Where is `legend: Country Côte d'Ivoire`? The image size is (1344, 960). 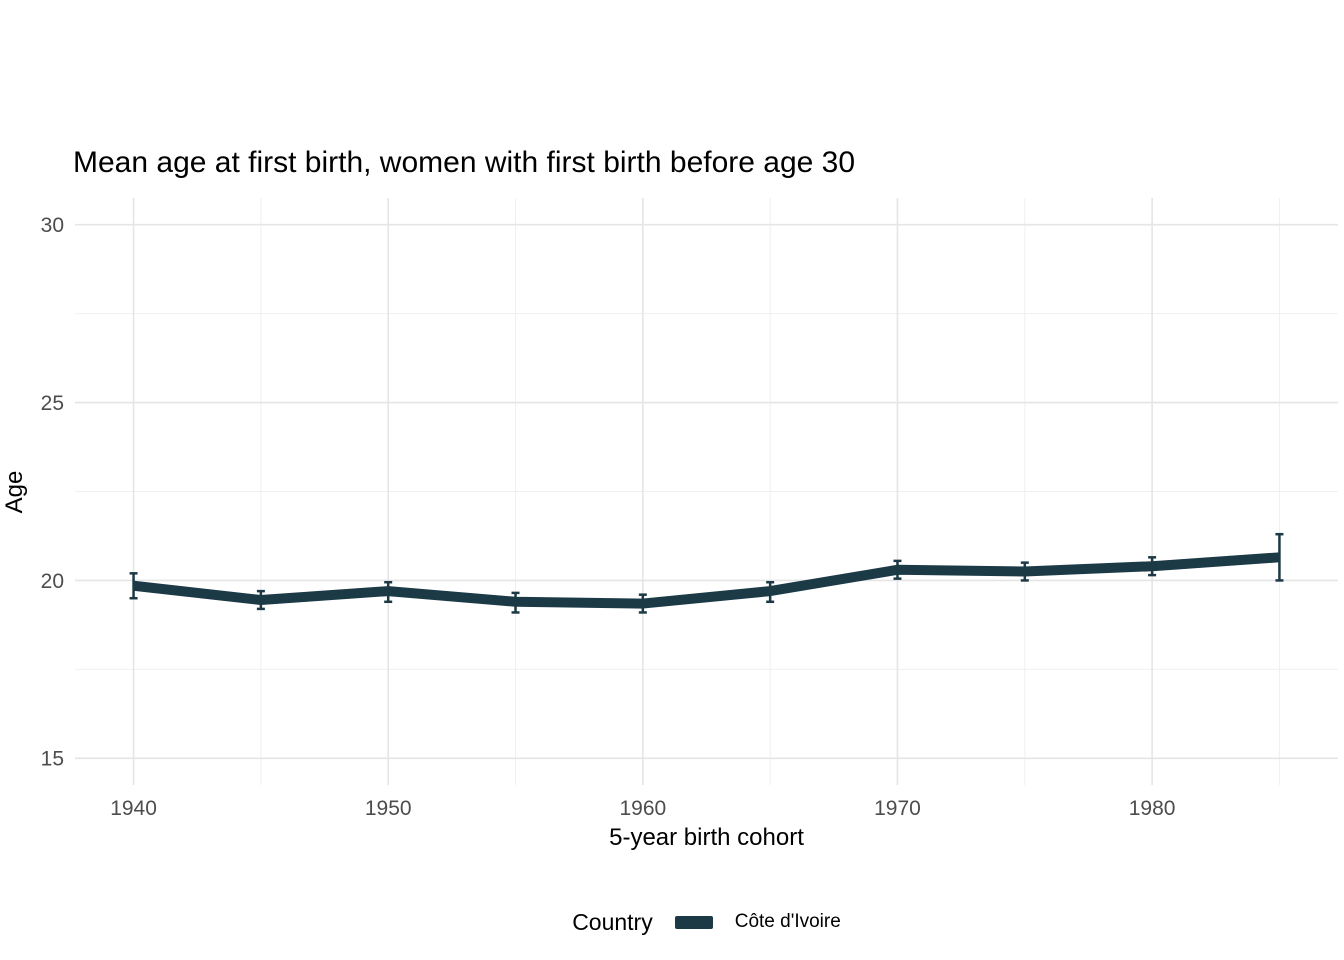 legend: Country Côte d'Ivoire is located at coordinates (706, 922).